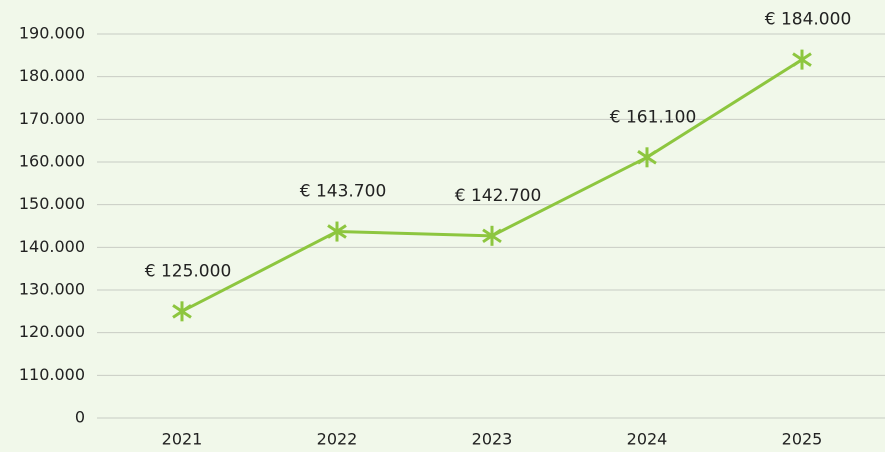 The height and width of the screenshot is (452, 885). Describe the element at coordinates (52, 331) in the screenshot. I see `y-tick-label: 120.000` at that location.